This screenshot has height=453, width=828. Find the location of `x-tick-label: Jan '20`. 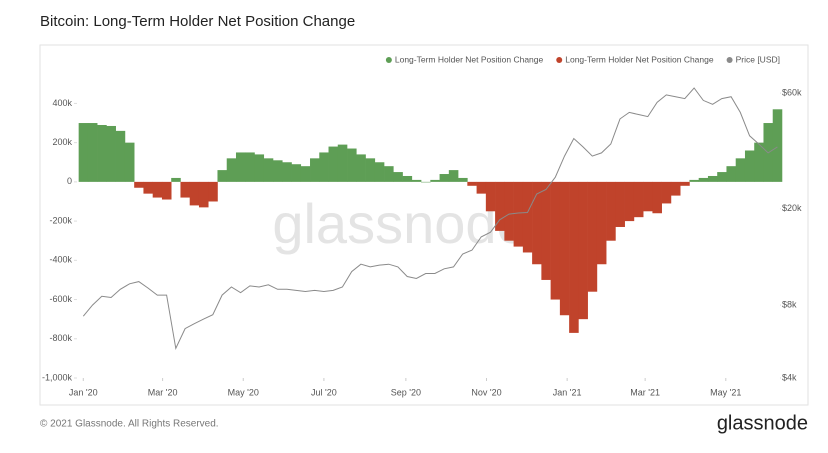

x-tick-label: Jan '20 is located at coordinates (83, 392).